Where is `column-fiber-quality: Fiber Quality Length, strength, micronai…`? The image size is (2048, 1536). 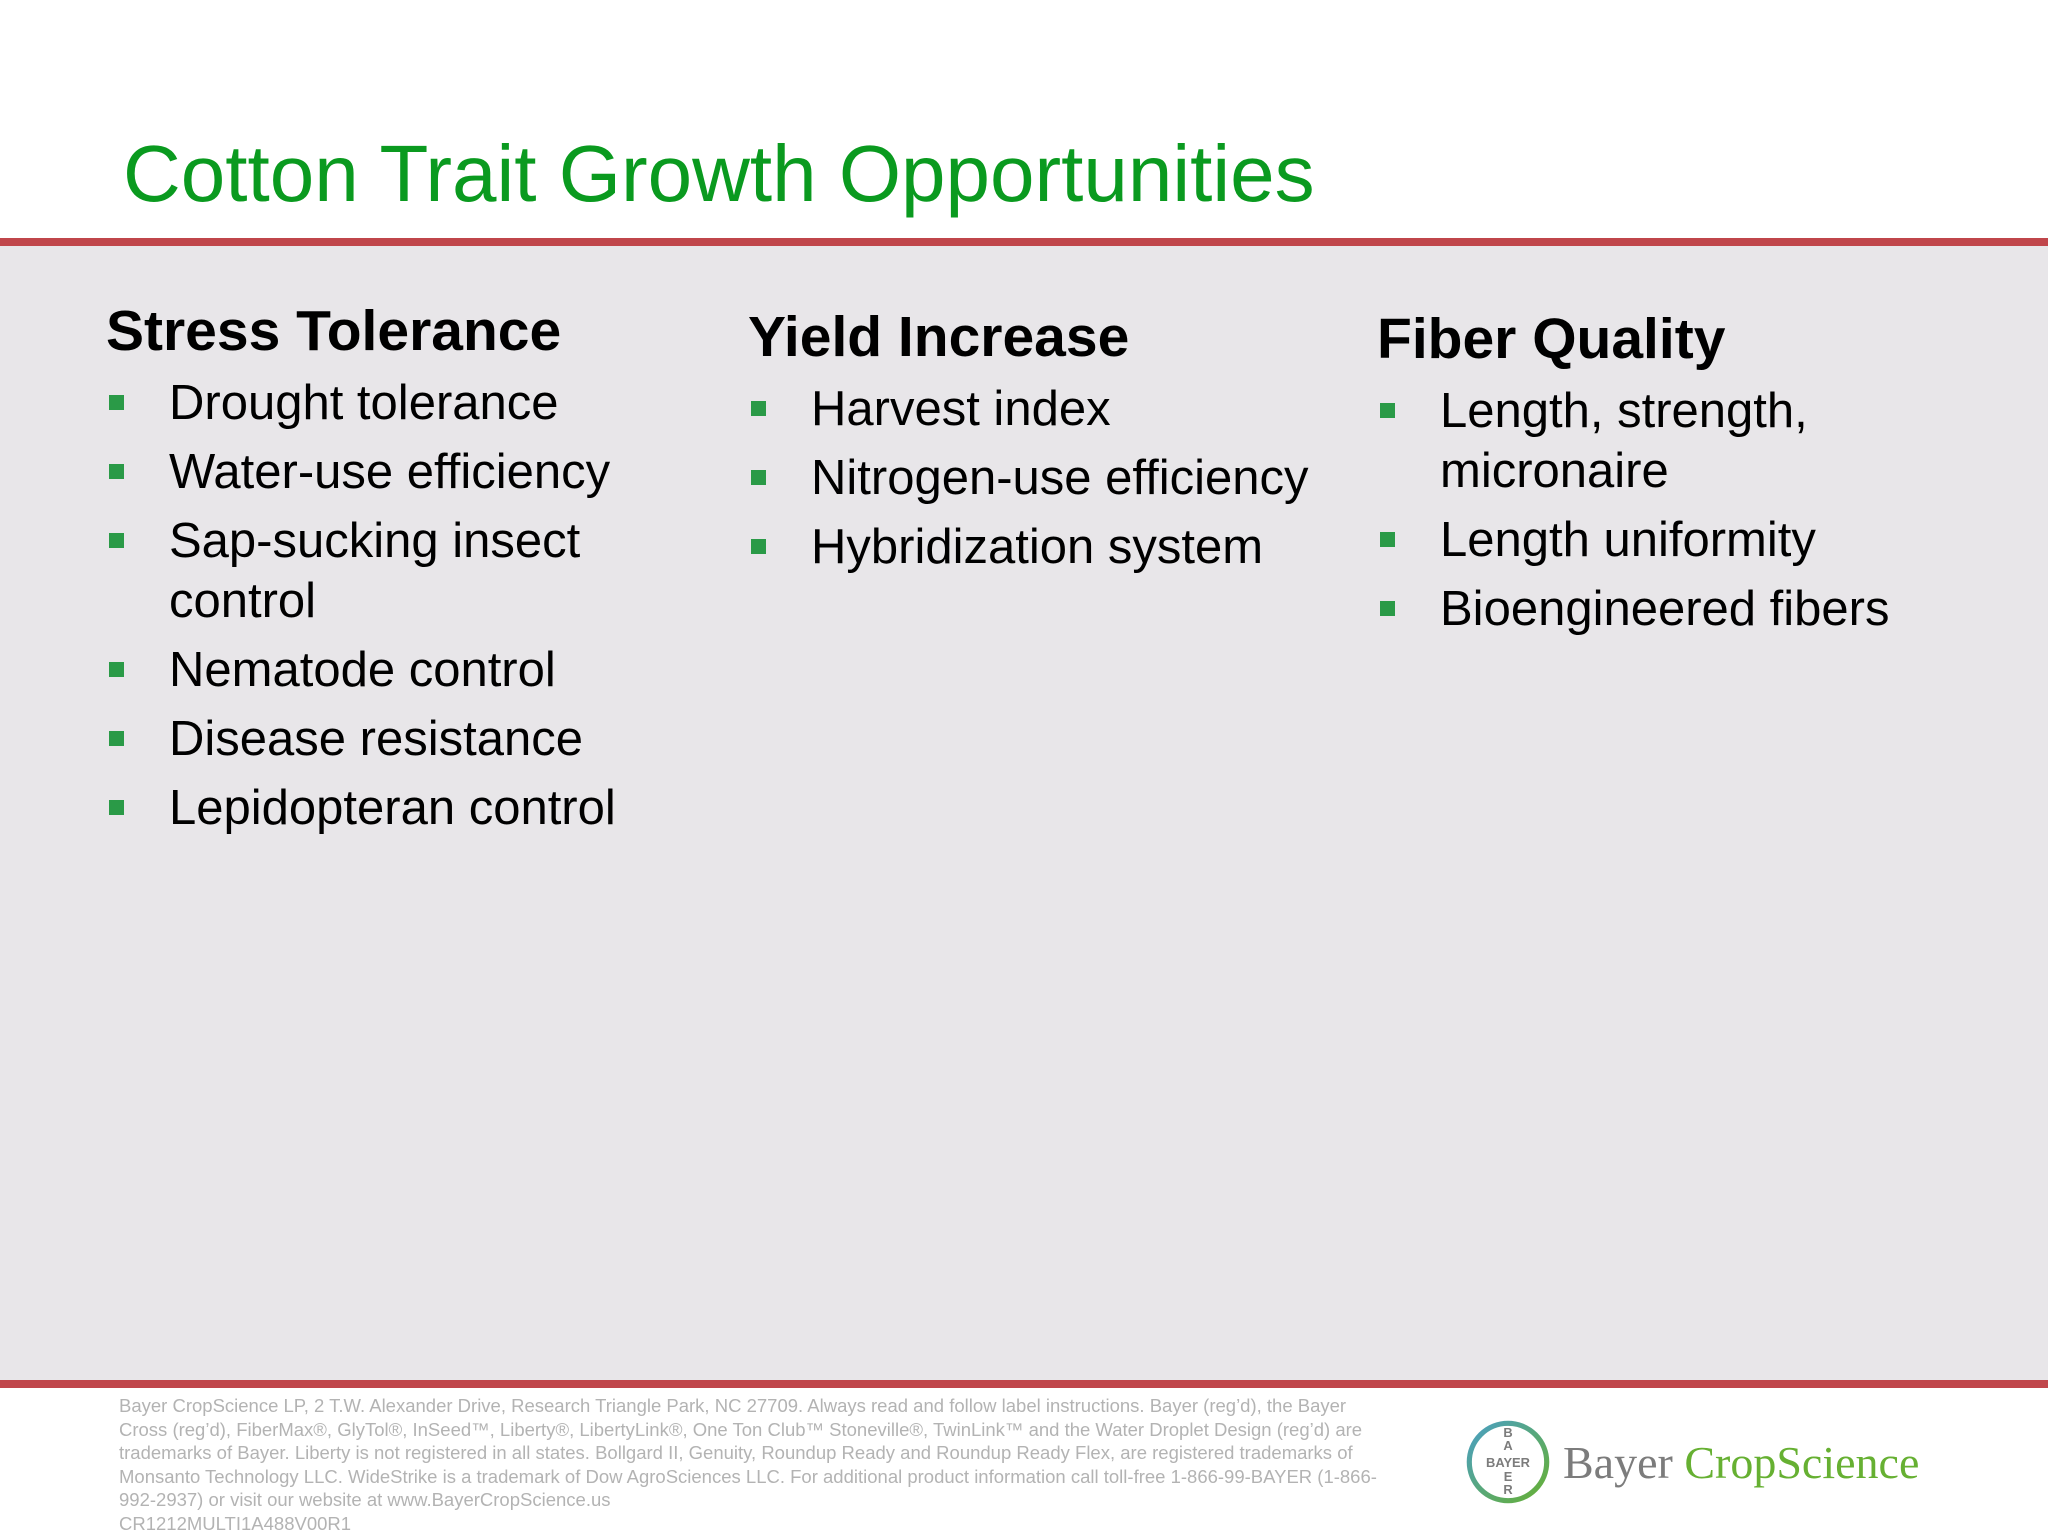
column-fiber-quality: Fiber Quality Length, strength, micronai… is located at coordinates (1687, 476).